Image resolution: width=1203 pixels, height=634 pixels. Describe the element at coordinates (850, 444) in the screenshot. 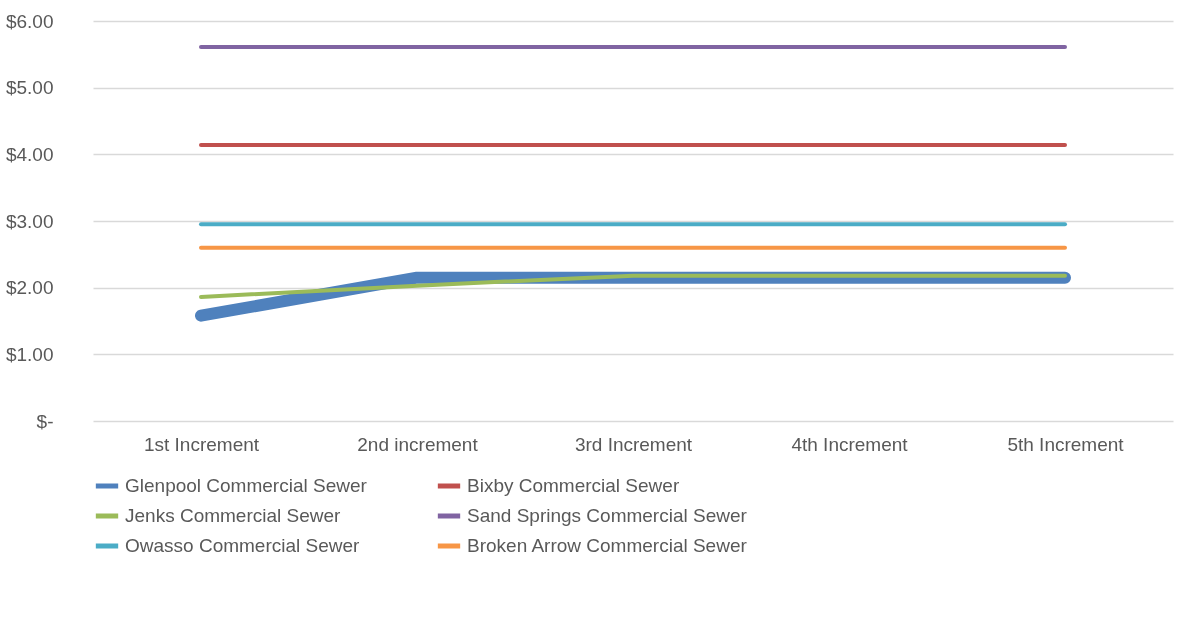

I see `x-tick-label: 4th Increment` at that location.